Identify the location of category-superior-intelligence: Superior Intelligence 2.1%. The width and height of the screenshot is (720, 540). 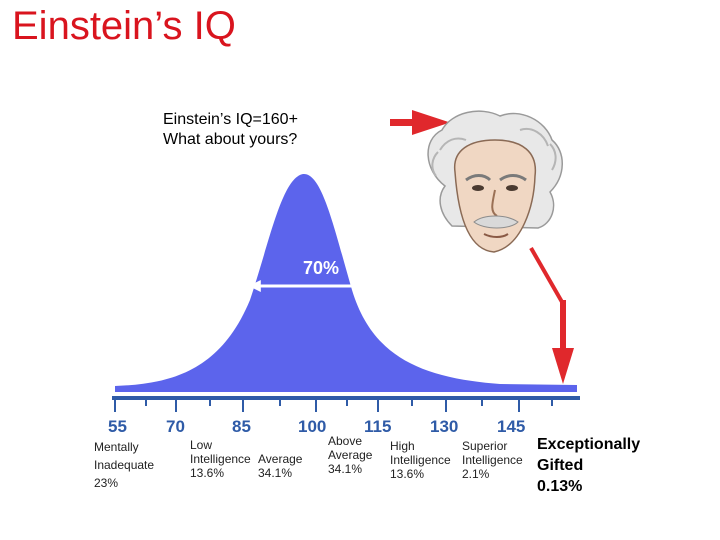
(492, 460).